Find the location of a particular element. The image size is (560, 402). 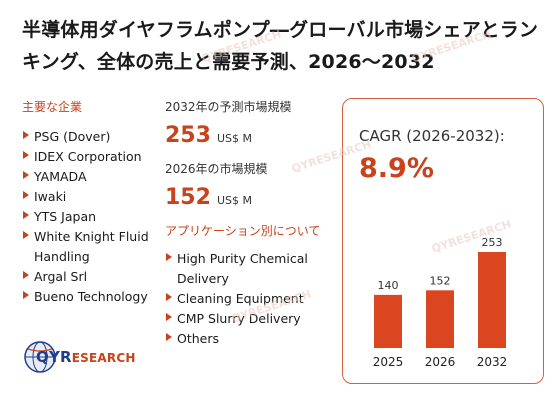

x-tick-label: 2032 is located at coordinates (492, 362).